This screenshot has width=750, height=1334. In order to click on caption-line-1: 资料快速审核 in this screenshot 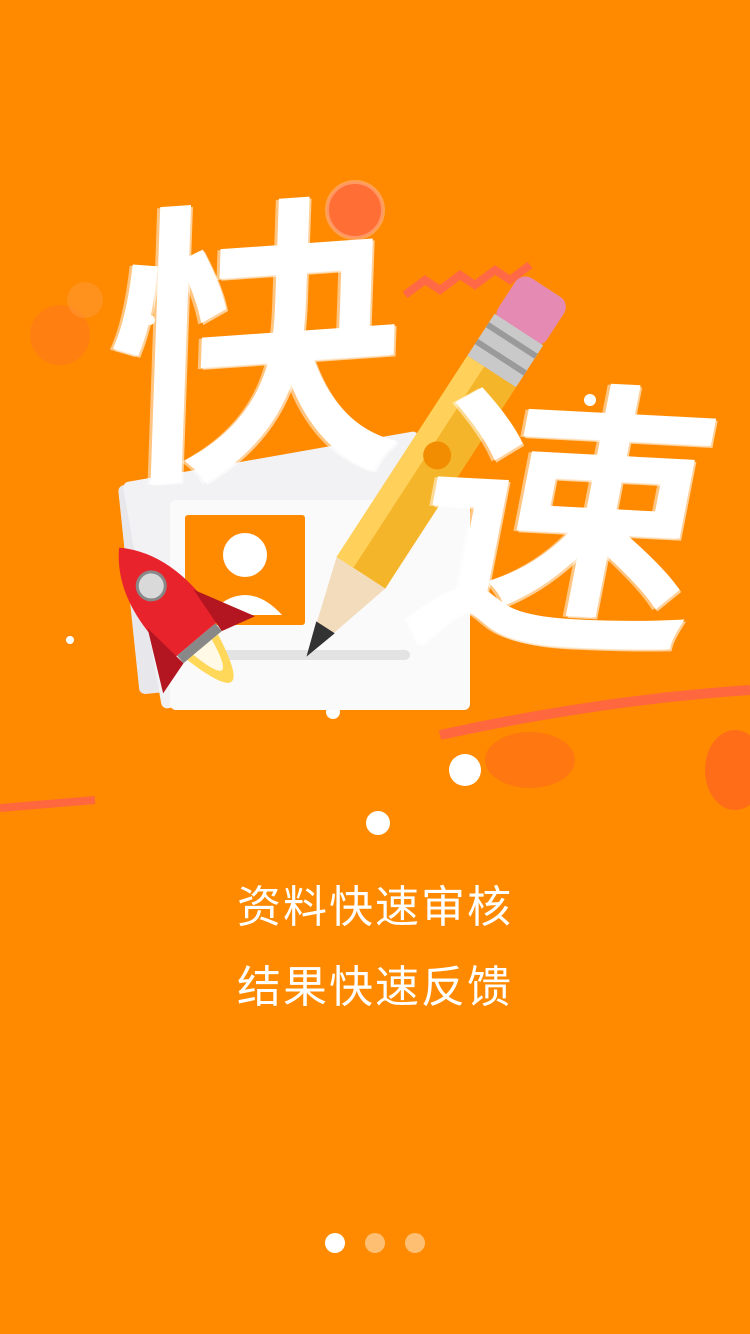, I will do `click(375, 907)`.